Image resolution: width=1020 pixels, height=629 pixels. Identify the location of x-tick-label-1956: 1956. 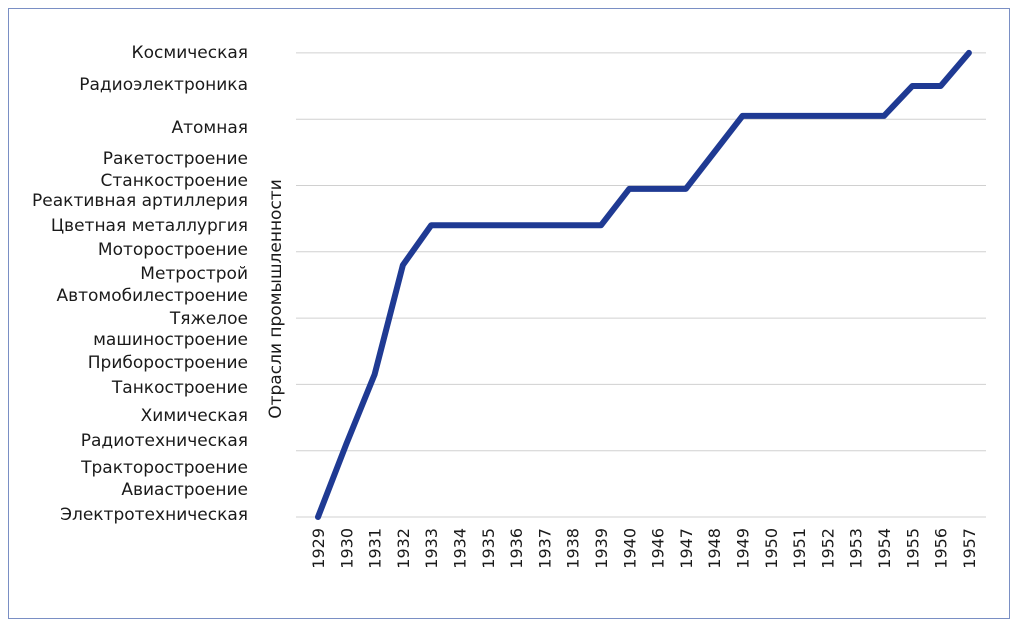
(941, 548).